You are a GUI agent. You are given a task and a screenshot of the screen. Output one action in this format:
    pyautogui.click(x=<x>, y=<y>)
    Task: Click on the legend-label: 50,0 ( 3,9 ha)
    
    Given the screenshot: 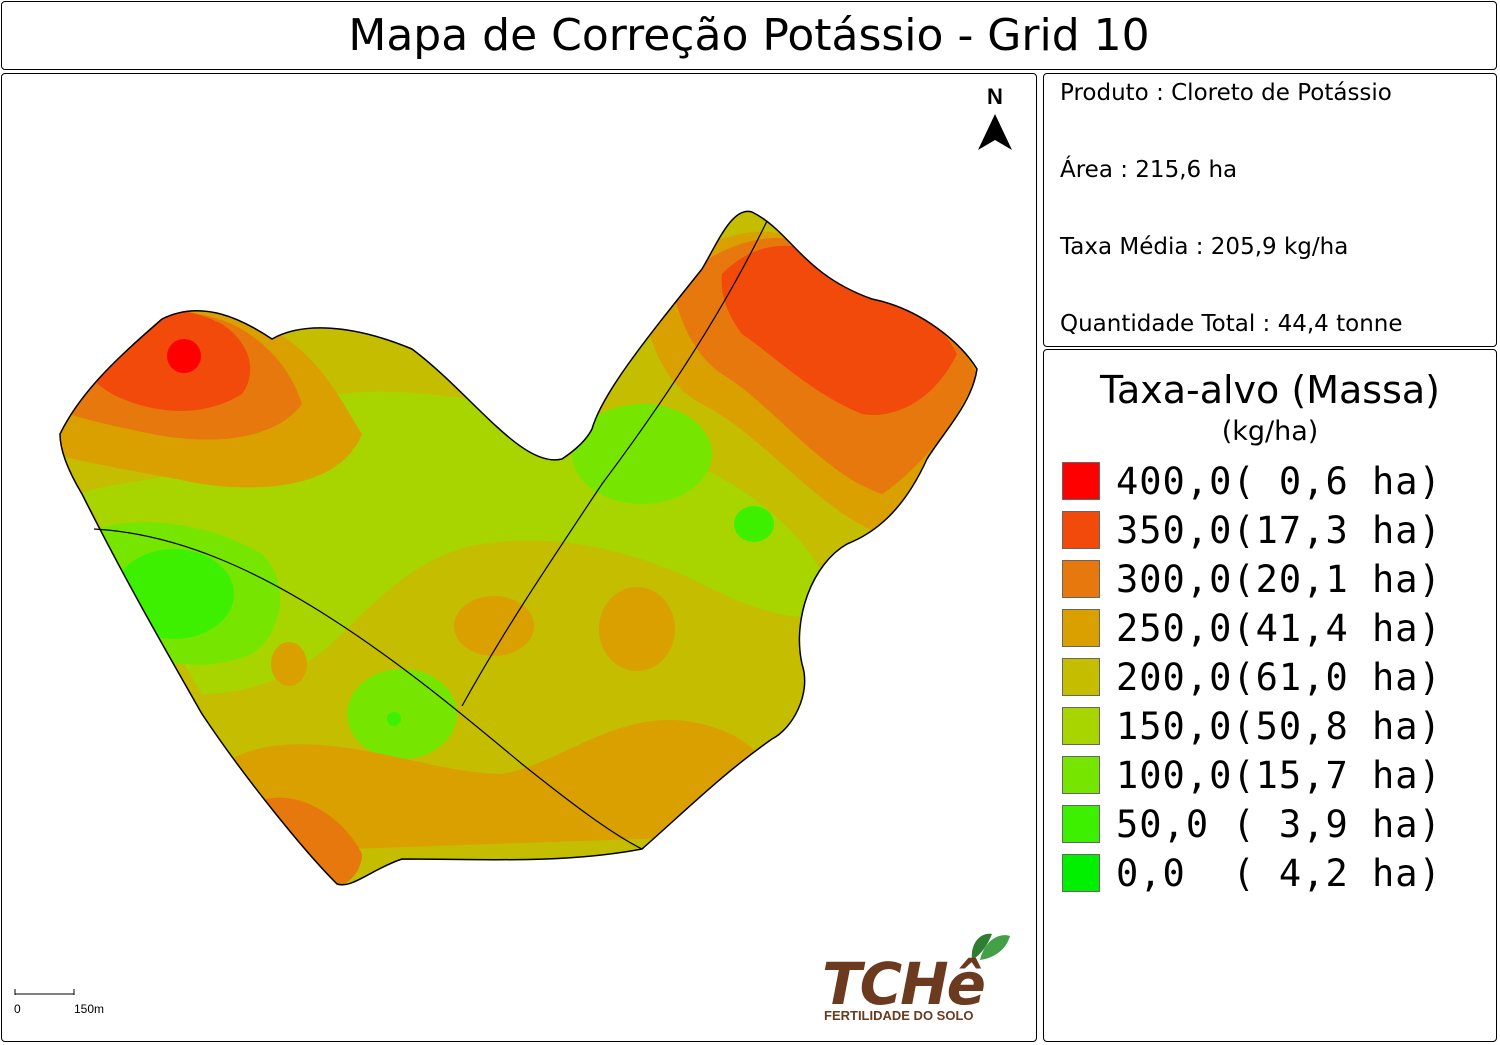 What is the action you would take?
    pyautogui.click(x=1279, y=824)
    